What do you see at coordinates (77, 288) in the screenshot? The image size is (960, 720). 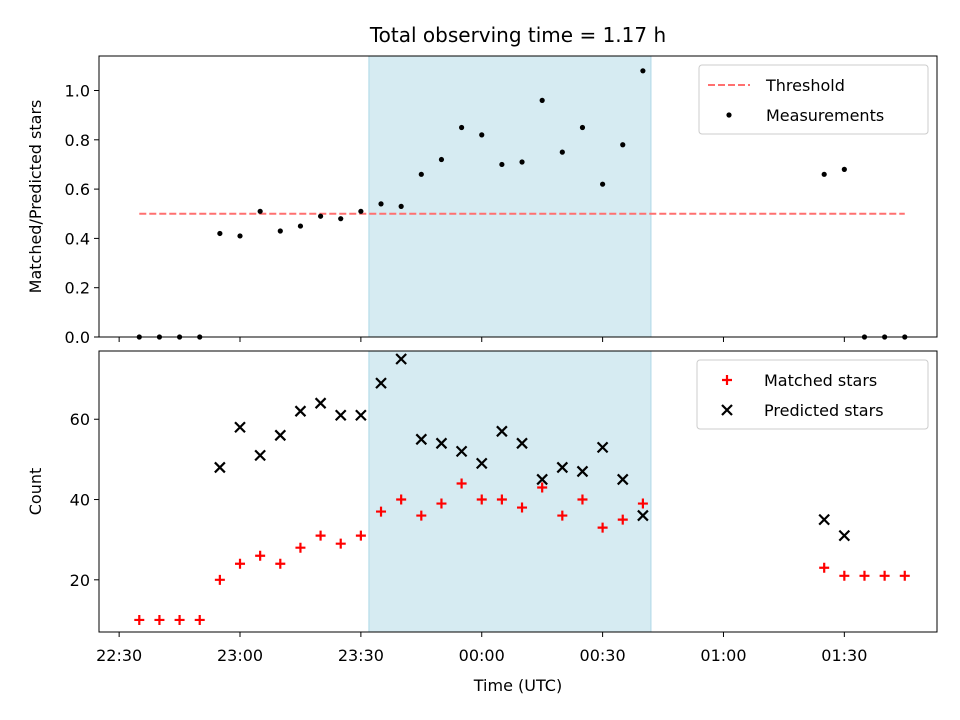 I see `ratio-y-tick-label: 0.2` at bounding box center [77, 288].